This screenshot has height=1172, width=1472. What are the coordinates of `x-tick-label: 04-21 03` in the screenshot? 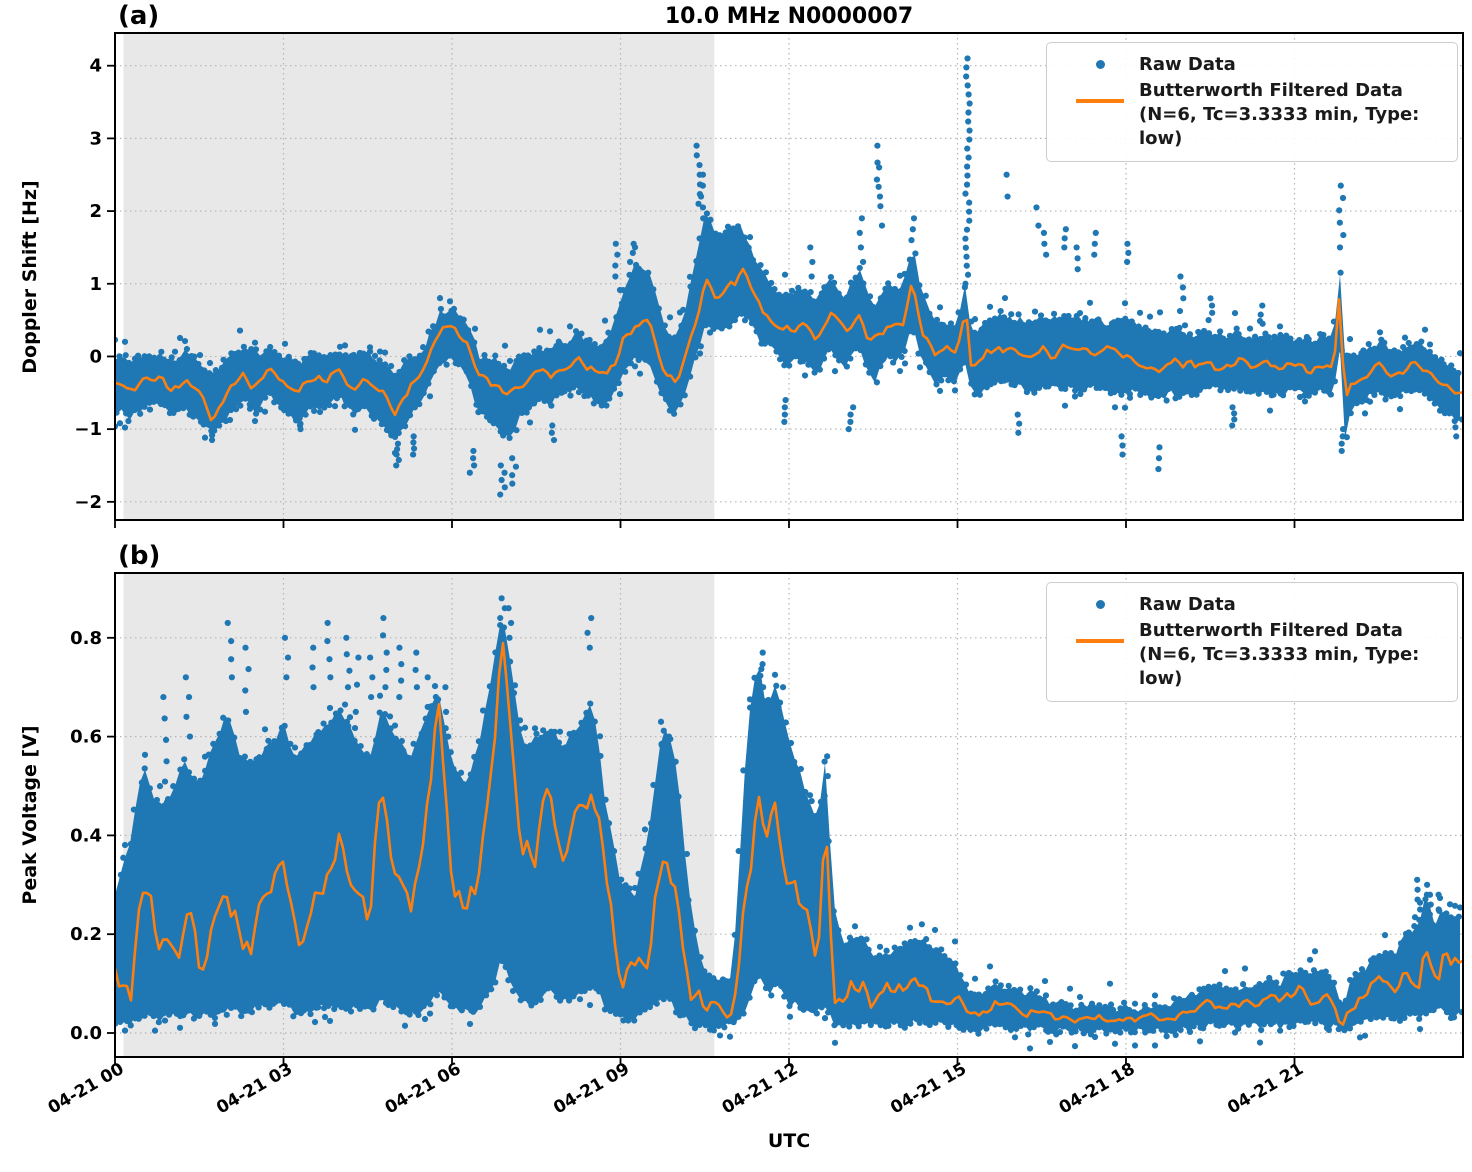 It's located at (254, 1088).